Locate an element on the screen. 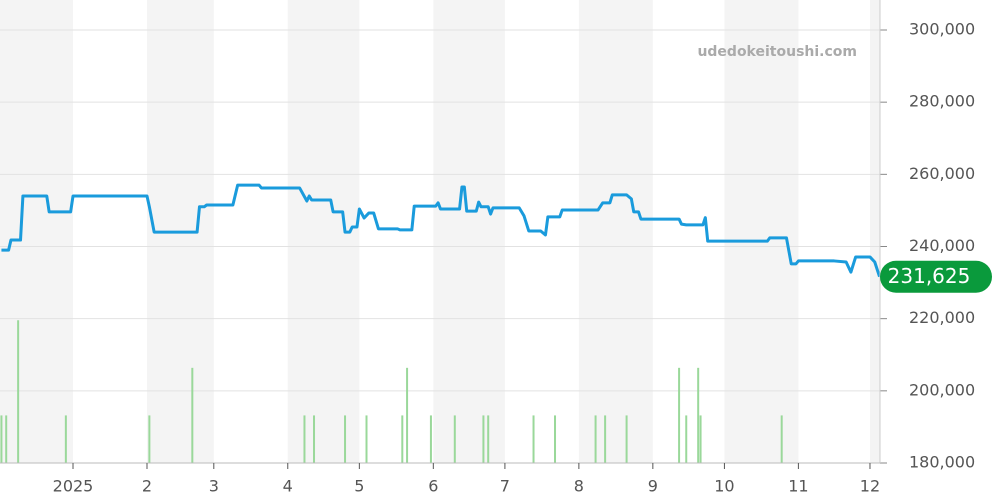  x-tick-label: 11 is located at coordinates (798, 486).